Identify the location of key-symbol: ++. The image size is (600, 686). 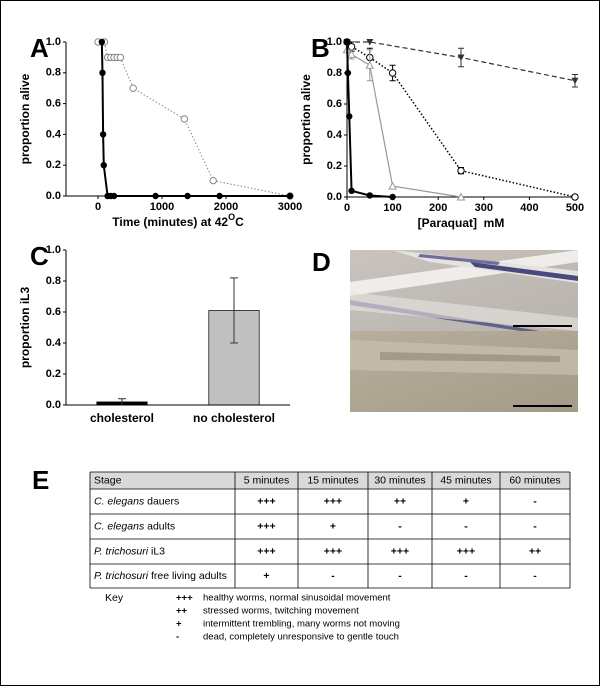
(182, 611).